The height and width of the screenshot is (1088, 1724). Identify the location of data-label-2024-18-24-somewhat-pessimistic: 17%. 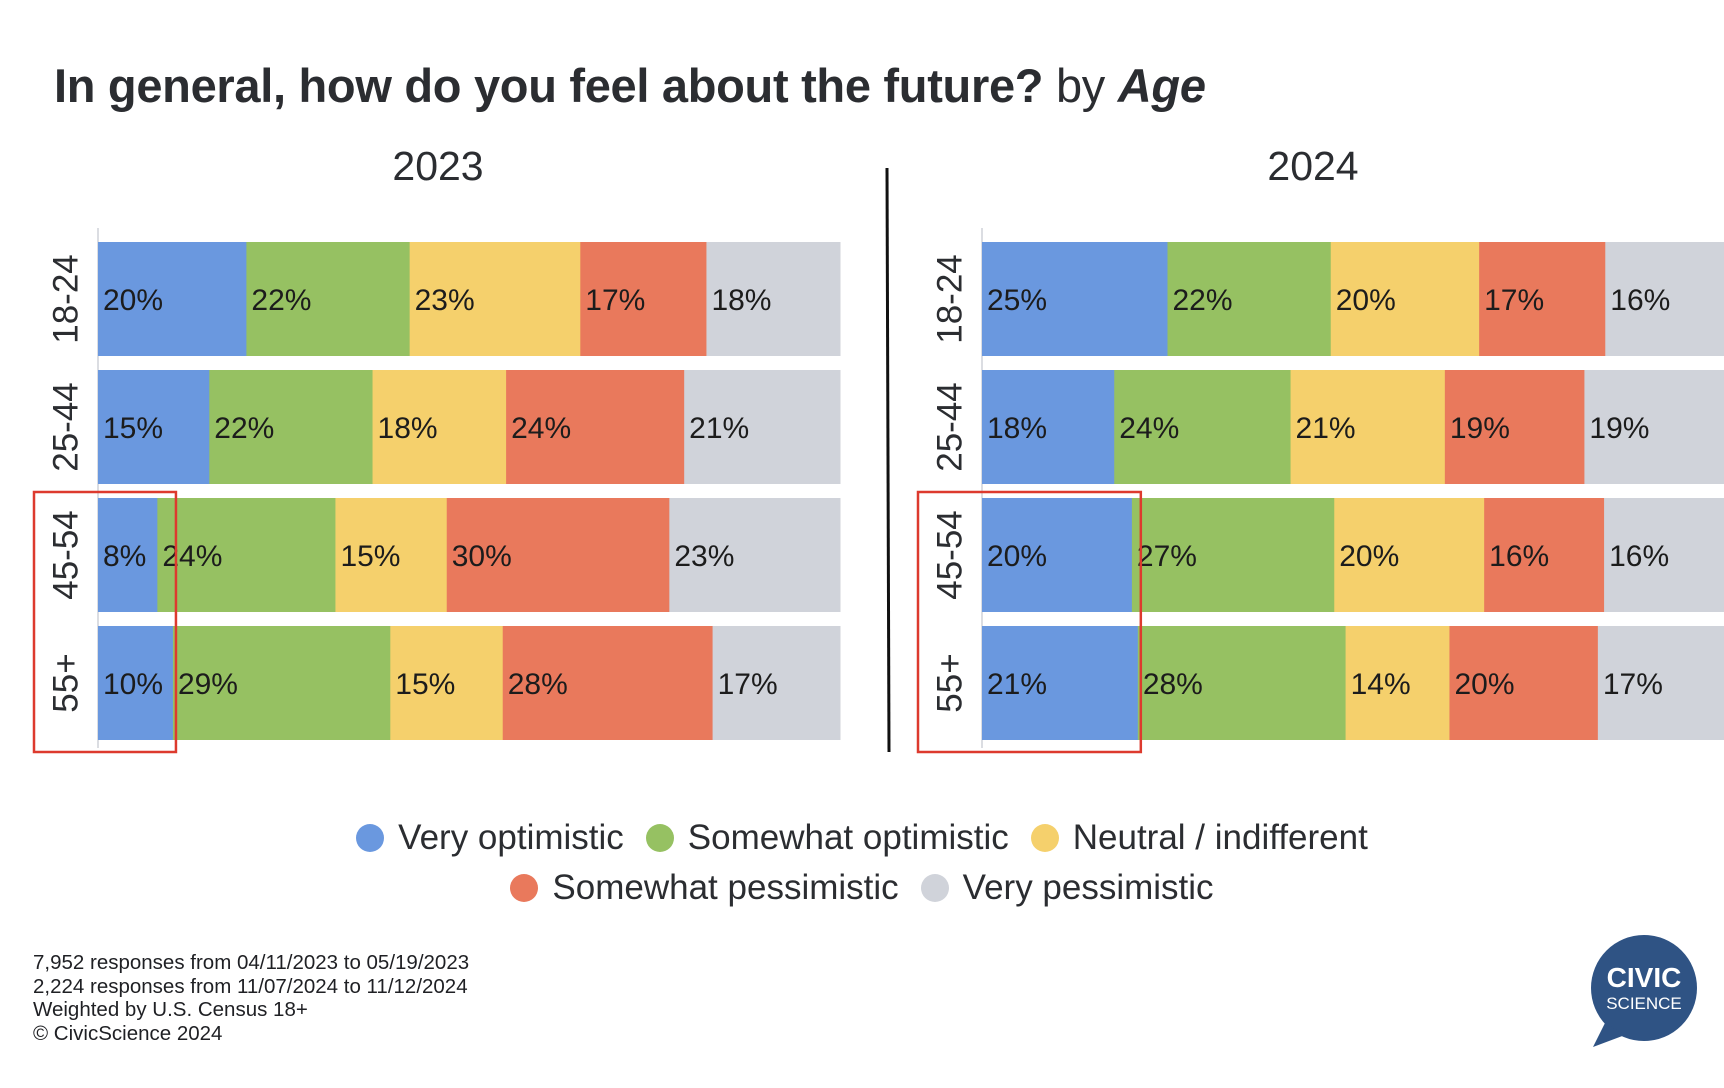
(1514, 300).